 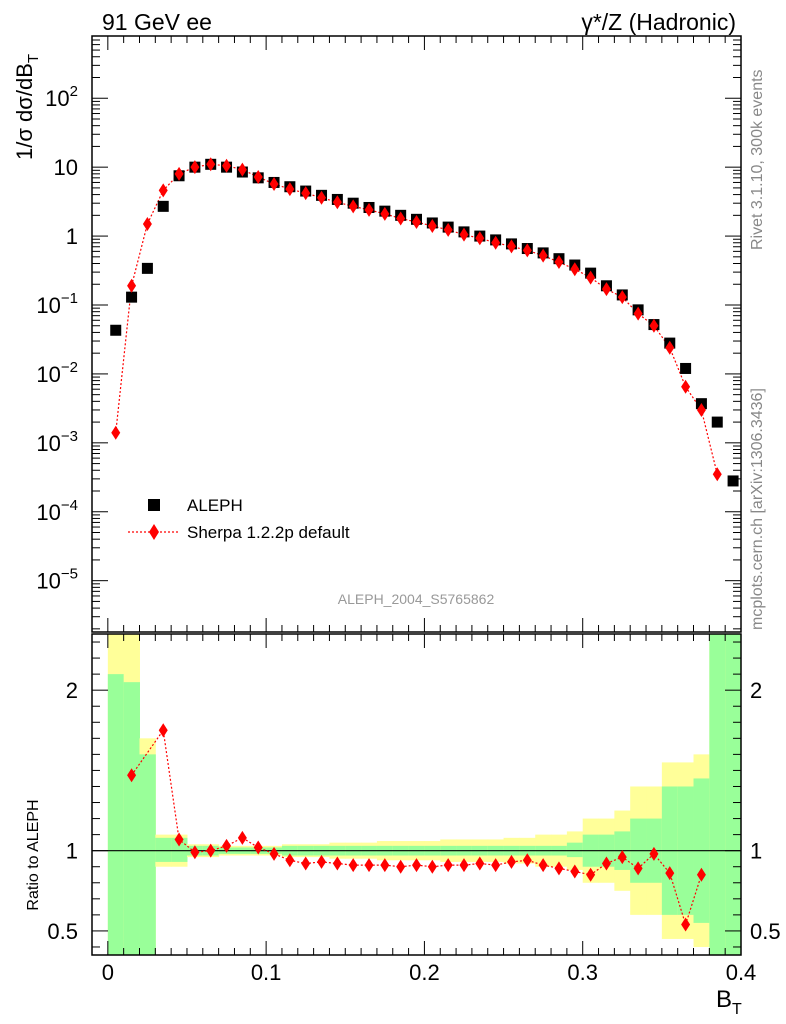 What do you see at coordinates (268, 532) in the screenshot?
I see `legend-label-sherpa: Sherpa 1.2.2p default` at bounding box center [268, 532].